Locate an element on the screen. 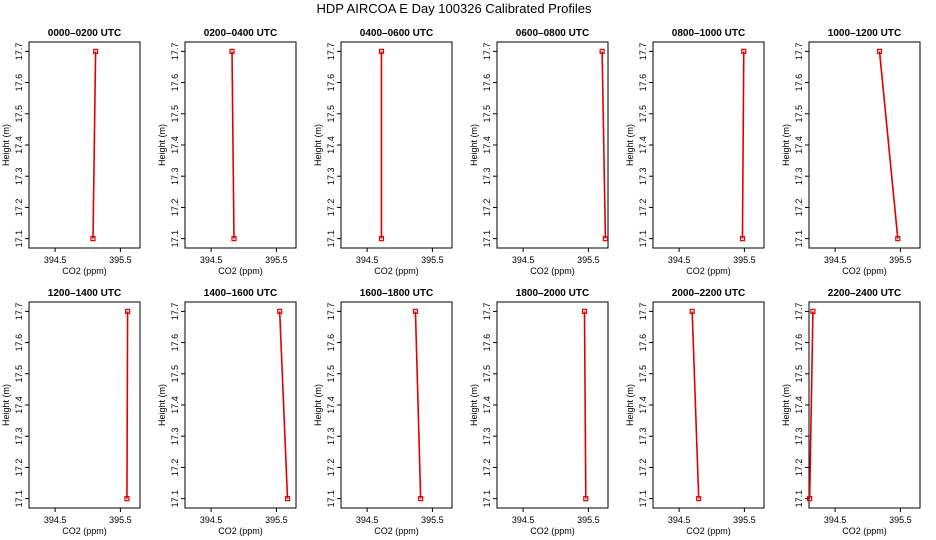  panel-title: 1400–1600 UTC is located at coordinates (240, 293).